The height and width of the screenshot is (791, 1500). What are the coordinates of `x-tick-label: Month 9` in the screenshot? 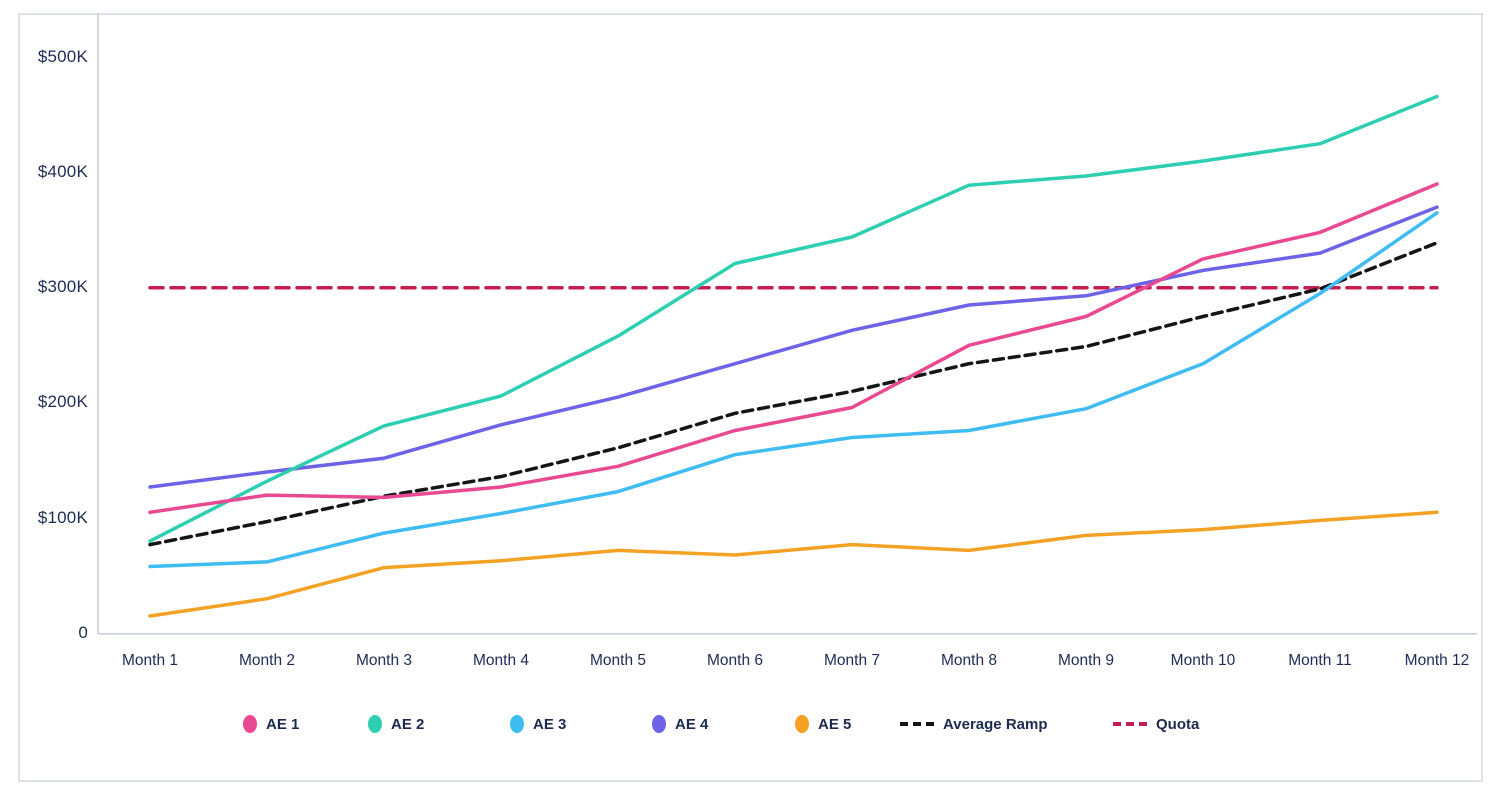 It's located at (1085, 660).